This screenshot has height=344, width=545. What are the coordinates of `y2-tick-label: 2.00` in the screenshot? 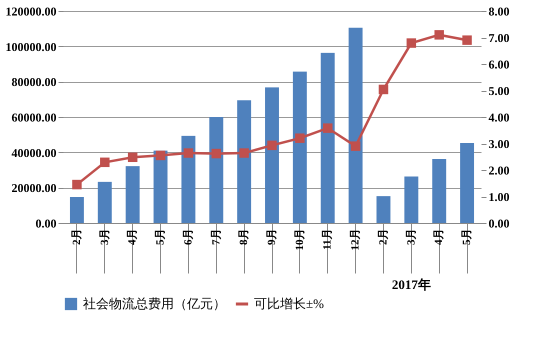 It's located at (499, 171).